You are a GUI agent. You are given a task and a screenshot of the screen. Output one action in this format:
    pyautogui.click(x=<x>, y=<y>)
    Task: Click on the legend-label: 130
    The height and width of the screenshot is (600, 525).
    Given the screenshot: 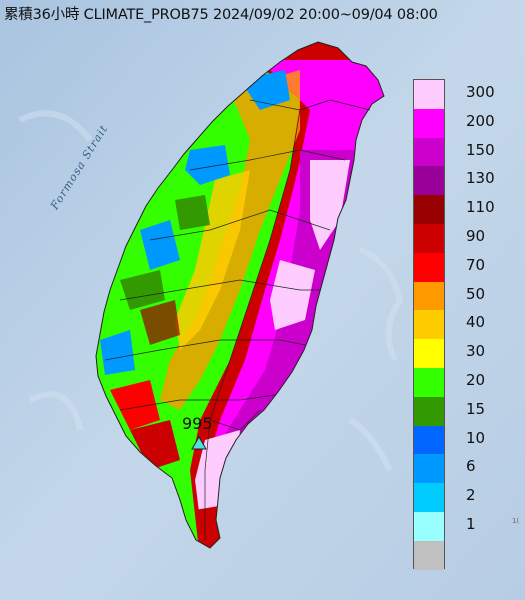 What is the action you would take?
    pyautogui.click(x=480, y=178)
    